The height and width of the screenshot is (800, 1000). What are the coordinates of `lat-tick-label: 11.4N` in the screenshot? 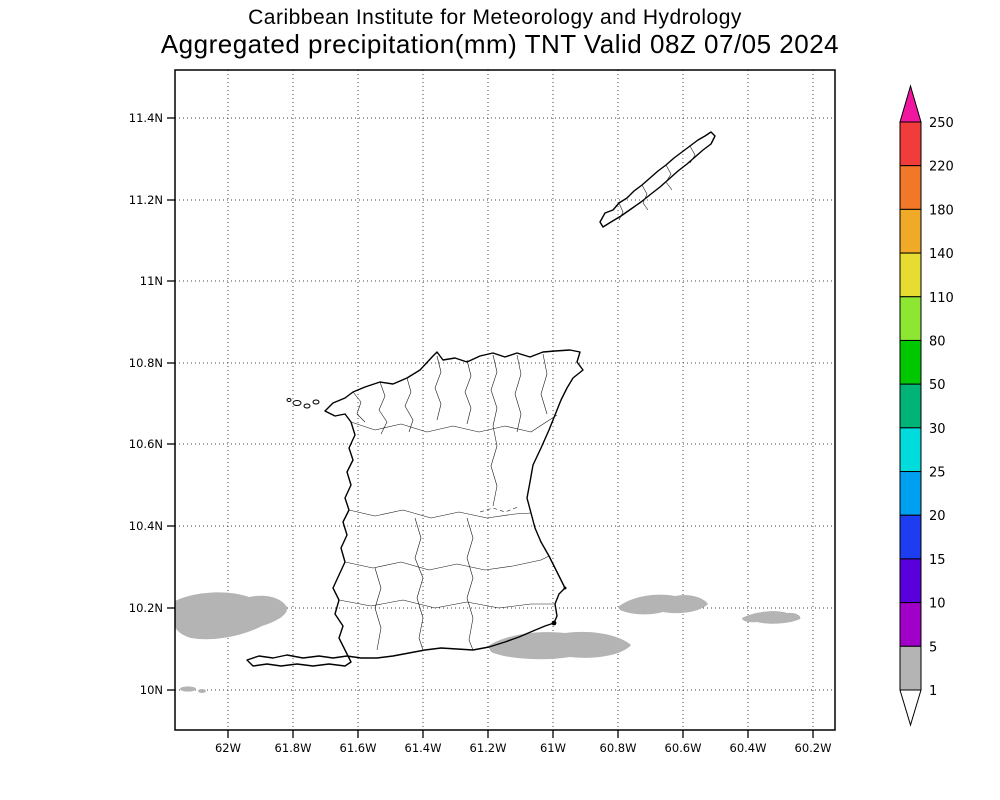 It's located at (146, 118).